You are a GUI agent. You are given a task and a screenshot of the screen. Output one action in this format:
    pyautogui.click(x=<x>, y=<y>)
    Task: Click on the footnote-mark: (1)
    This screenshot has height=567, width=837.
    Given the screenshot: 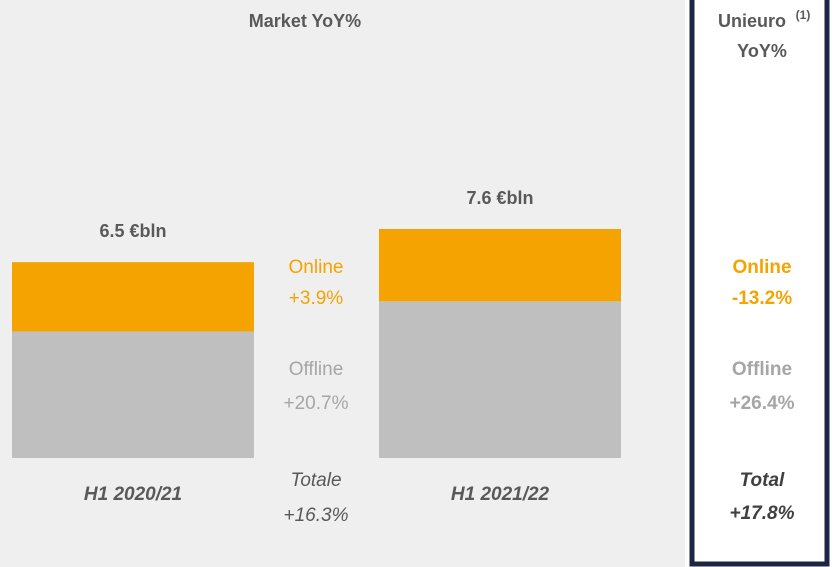 What is the action you would take?
    pyautogui.click(x=803, y=15)
    